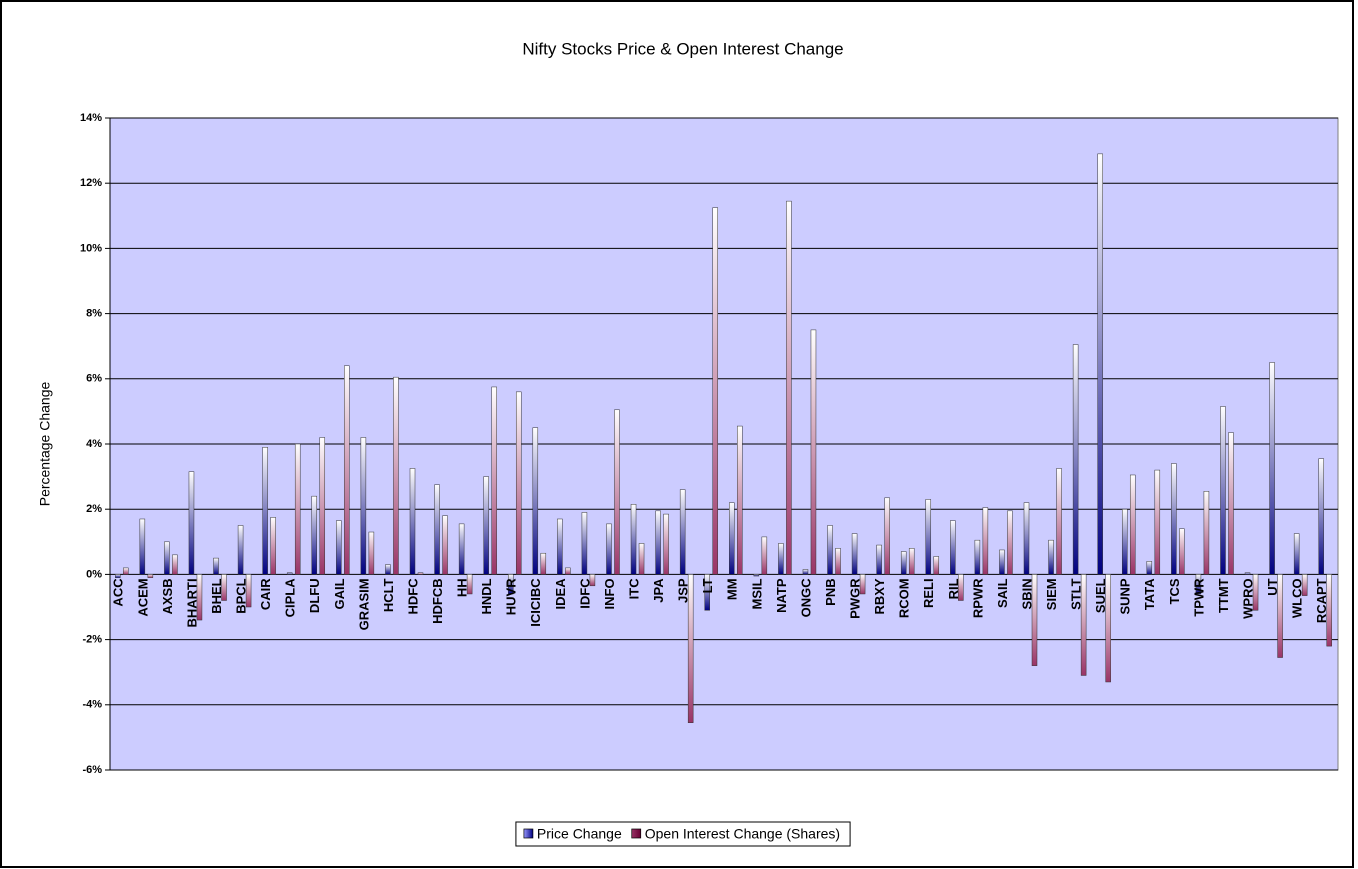 This screenshot has height=869, width=1358. What do you see at coordinates (191, 602) in the screenshot?
I see `x-tick-label: BHARTI` at bounding box center [191, 602].